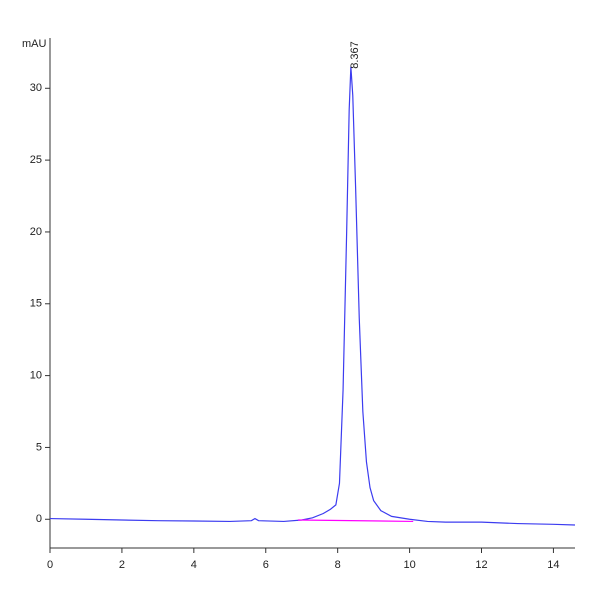 The image size is (600, 600). I want to click on y-tick-label: 20, so click(36, 232).